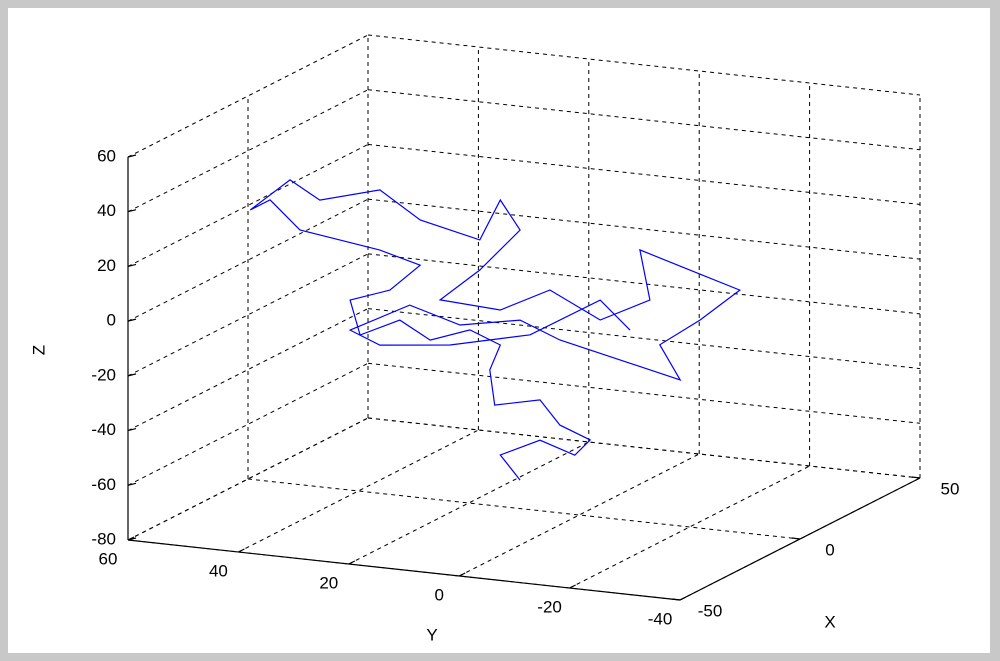 The width and height of the screenshot is (1000, 661). Describe the element at coordinates (438, 594) in the screenshot. I see `y-tick-label: 0` at that location.